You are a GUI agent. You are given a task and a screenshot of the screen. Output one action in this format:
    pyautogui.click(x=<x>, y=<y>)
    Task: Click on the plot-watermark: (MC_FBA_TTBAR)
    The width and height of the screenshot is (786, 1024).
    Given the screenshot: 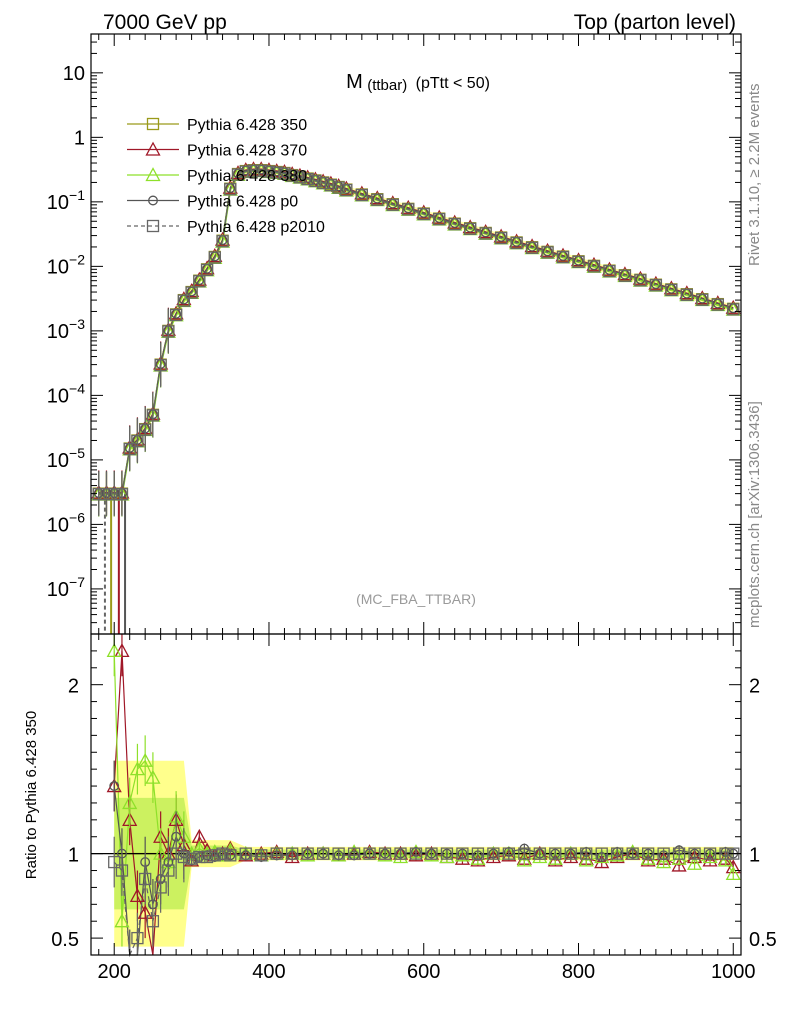 What is the action you would take?
    pyautogui.click(x=416, y=599)
    